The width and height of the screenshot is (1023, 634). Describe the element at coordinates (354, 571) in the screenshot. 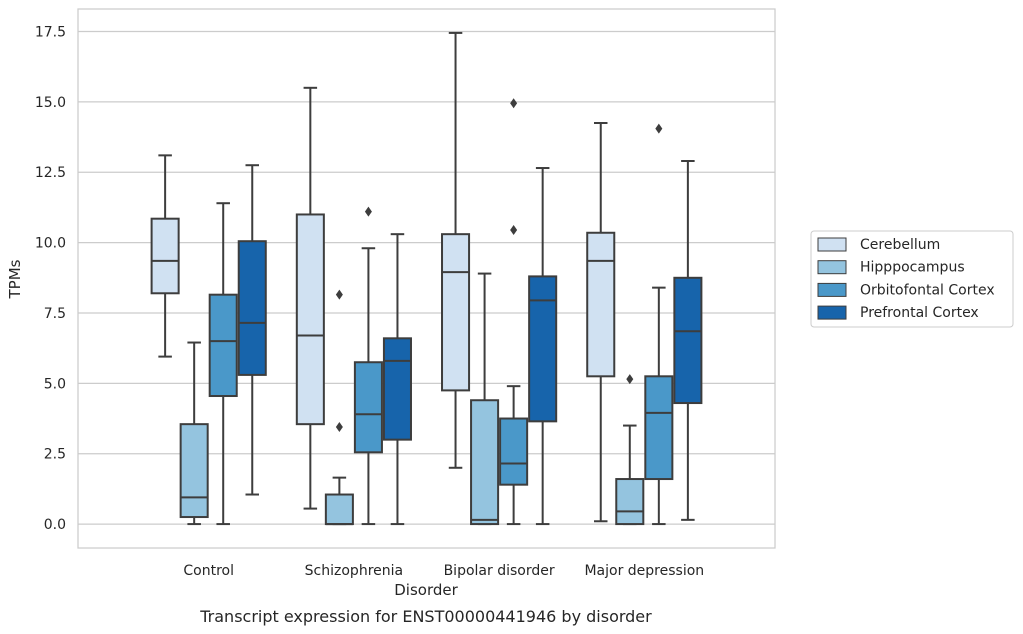

I see `x-tick-label: Schizophrenia` at that location.